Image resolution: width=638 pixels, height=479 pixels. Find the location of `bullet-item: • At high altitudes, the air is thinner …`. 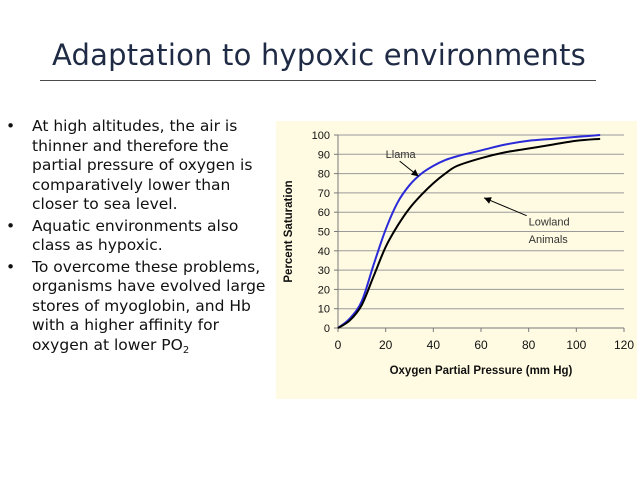

bullet-item: • At high altitudes, the air is thinner … is located at coordinates (139, 166).